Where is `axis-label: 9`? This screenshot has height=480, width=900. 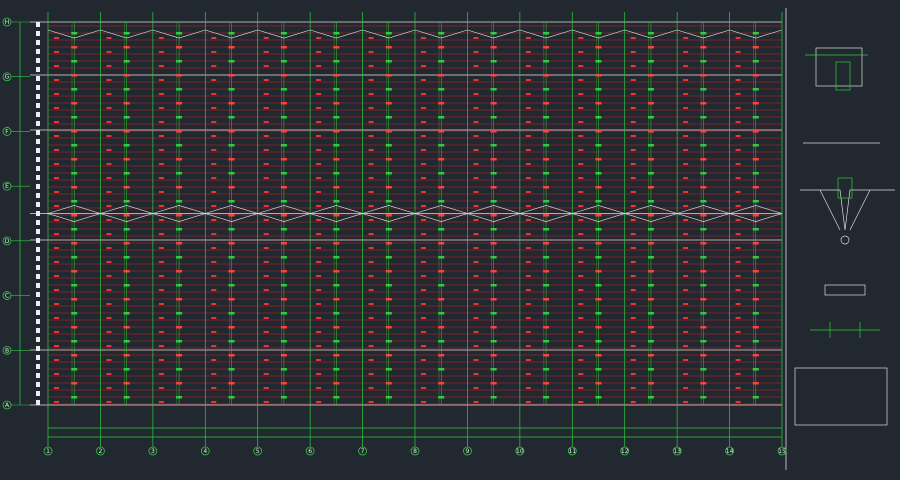 axis-label: 9 is located at coordinates (468, 451).